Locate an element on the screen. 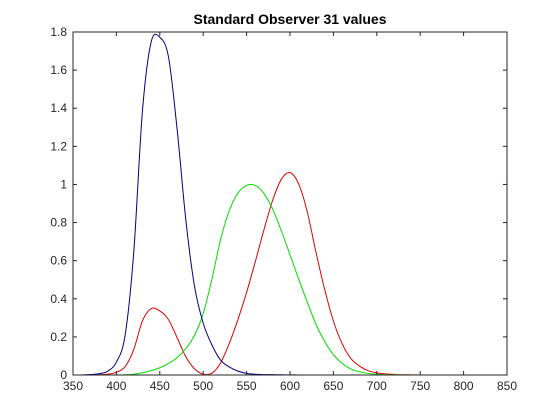 This screenshot has height=420, width=560. y-tick-label: 1.8 is located at coordinates (58, 32).